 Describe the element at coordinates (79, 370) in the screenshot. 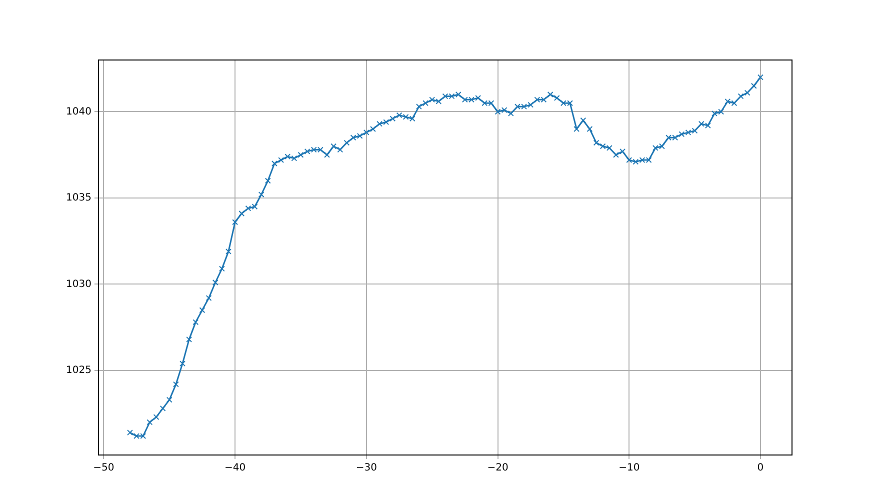

I see `y-tick-label: 1025` at that location.